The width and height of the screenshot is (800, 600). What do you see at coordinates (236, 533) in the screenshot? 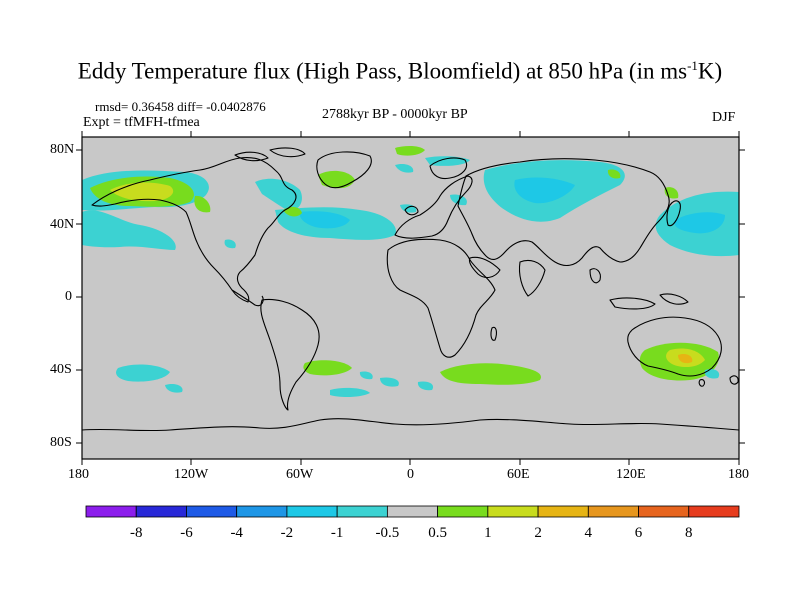
I see `colorbar-label: -4` at bounding box center [236, 533].